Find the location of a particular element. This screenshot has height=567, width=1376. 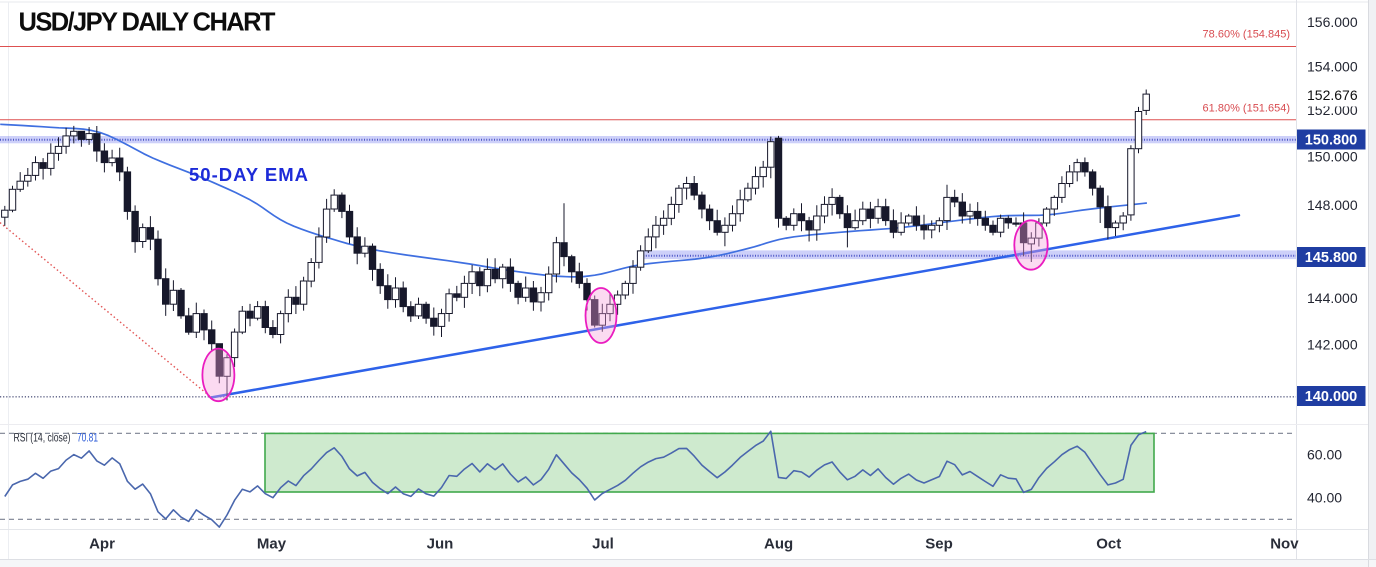

svg-text: 152.676 is located at coordinates (1332, 95).